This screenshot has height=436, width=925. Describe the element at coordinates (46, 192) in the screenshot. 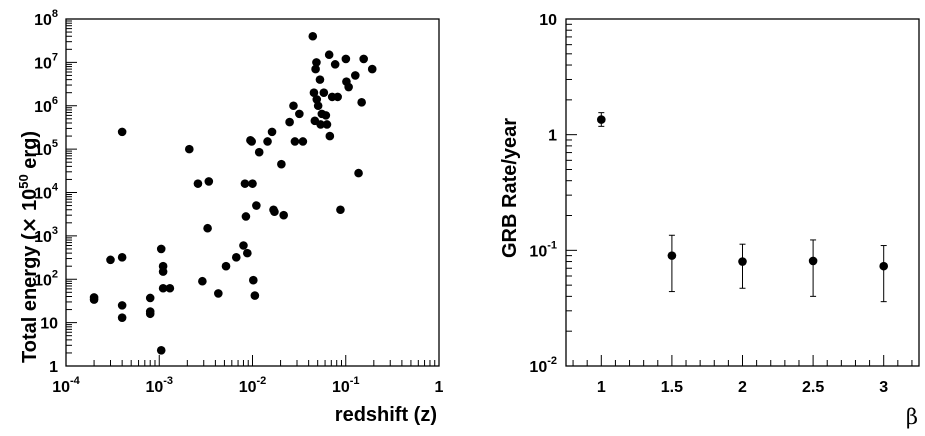

I see `energy-y-tick-label: 10⁴` at that location.